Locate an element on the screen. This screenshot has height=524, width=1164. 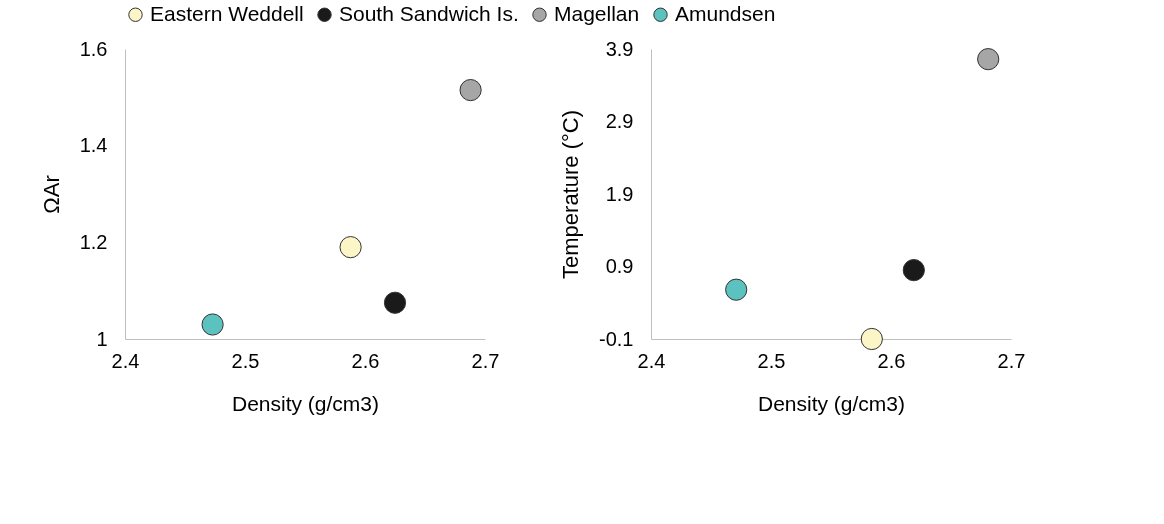
y-tick-label: 1 is located at coordinates (102, 338).